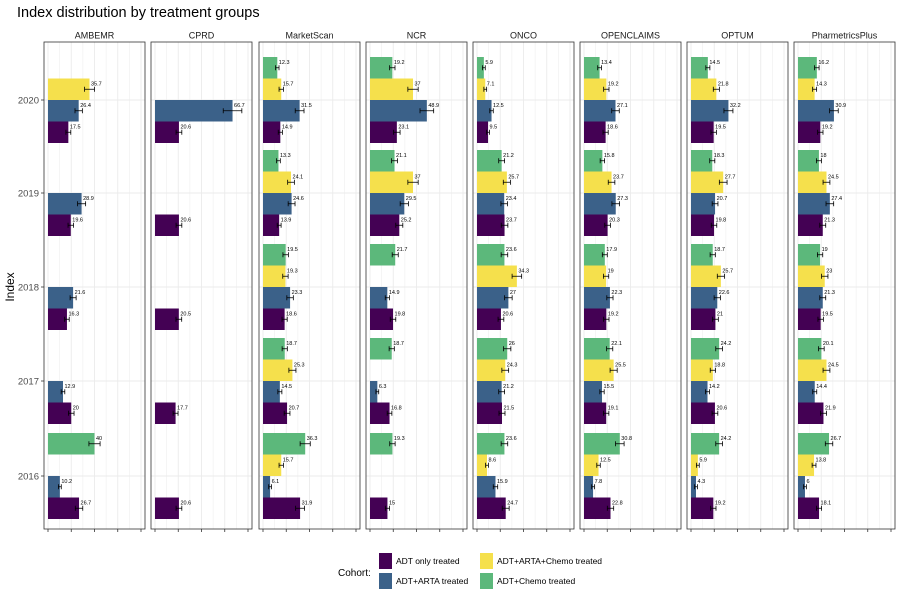 Image resolution: width=902 pixels, height=602 pixels. Describe the element at coordinates (810, 225) in the screenshot. I see `bar-pharmetricsplus-2019-s0` at that location.